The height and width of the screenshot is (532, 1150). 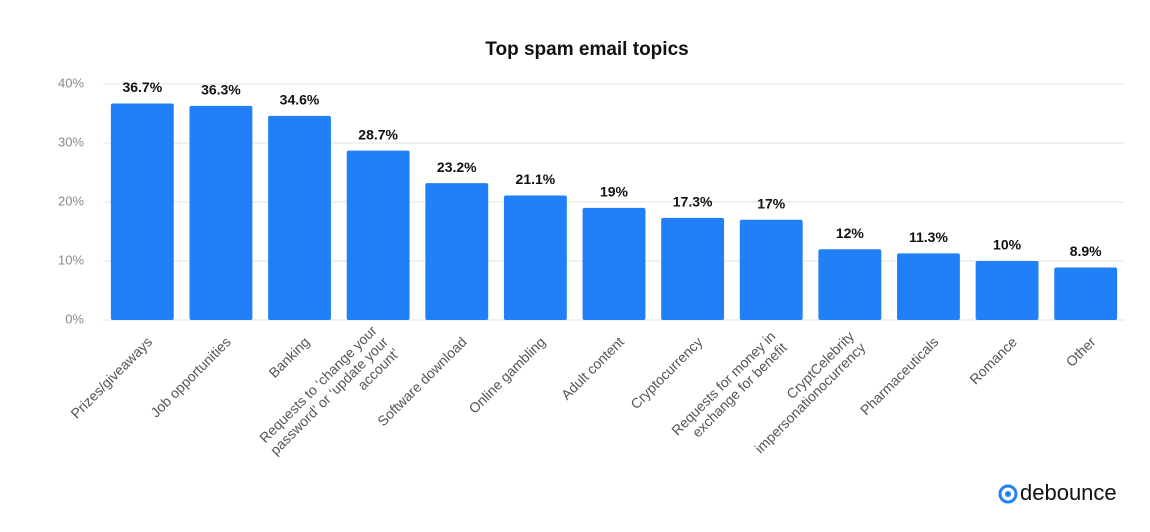 What do you see at coordinates (142, 87) in the screenshot?
I see `value-label: 36.7%` at bounding box center [142, 87].